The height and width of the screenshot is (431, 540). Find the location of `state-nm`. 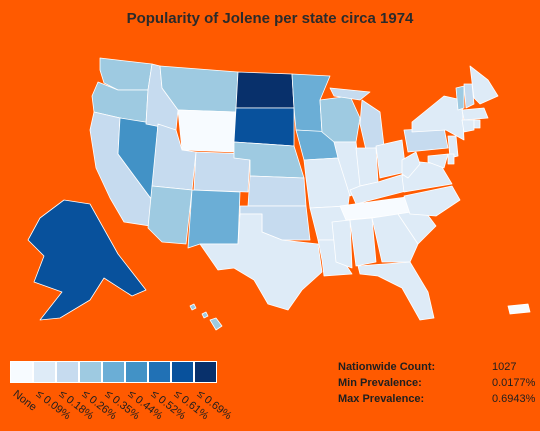

state-nm is located at coordinates (214, 219).